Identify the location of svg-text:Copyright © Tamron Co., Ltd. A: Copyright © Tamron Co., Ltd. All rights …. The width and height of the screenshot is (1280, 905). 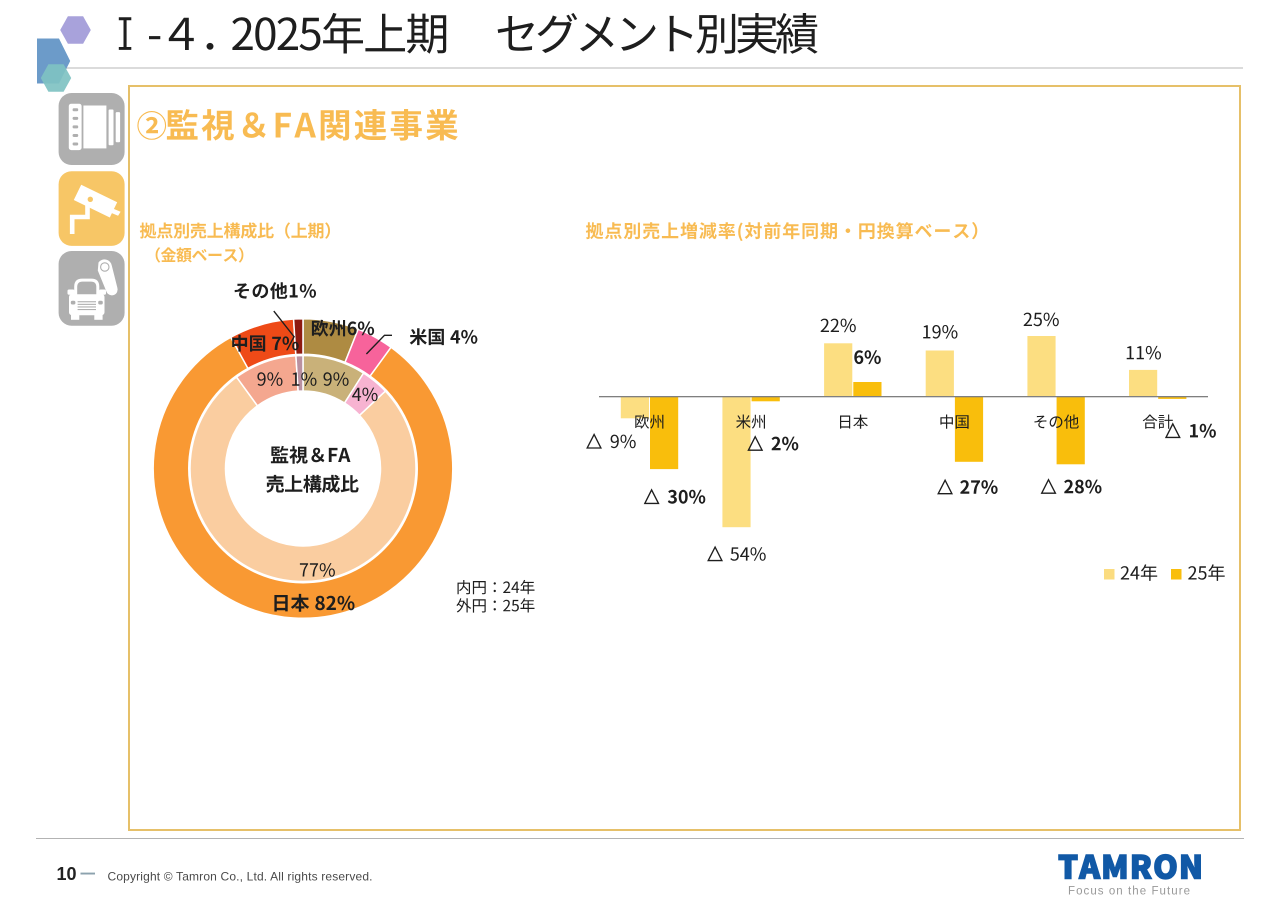
(240, 876).